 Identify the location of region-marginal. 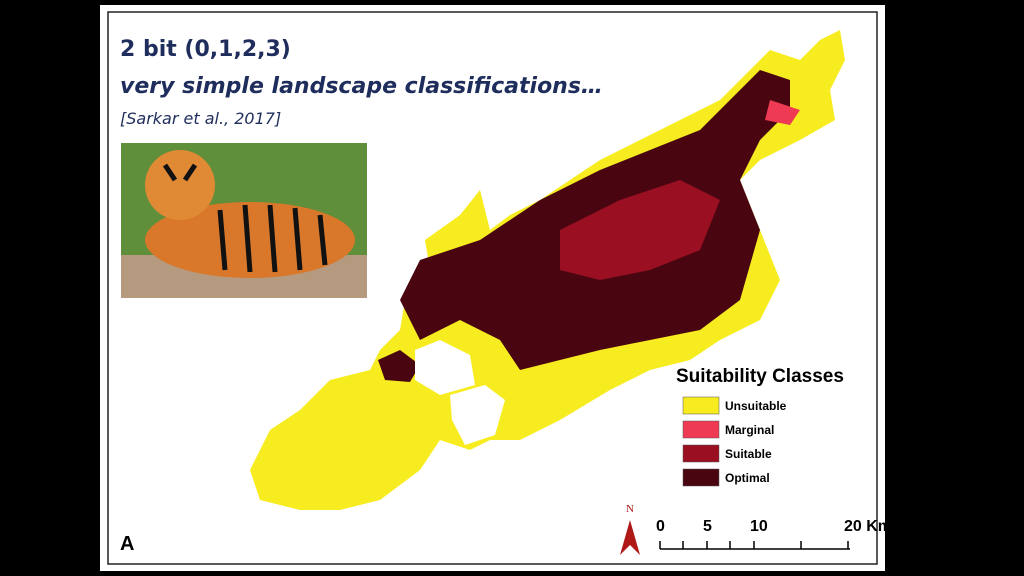
(782, 112).